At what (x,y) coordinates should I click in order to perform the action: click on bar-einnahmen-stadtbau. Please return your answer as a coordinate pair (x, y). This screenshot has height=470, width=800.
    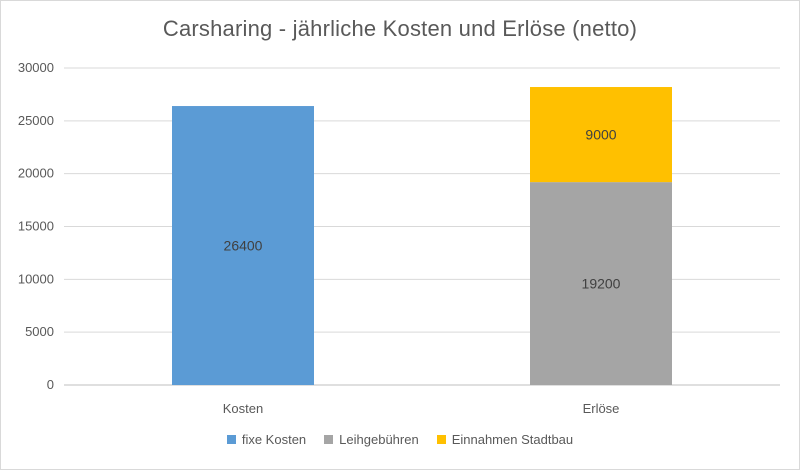
    Looking at the image, I should click on (601, 135).